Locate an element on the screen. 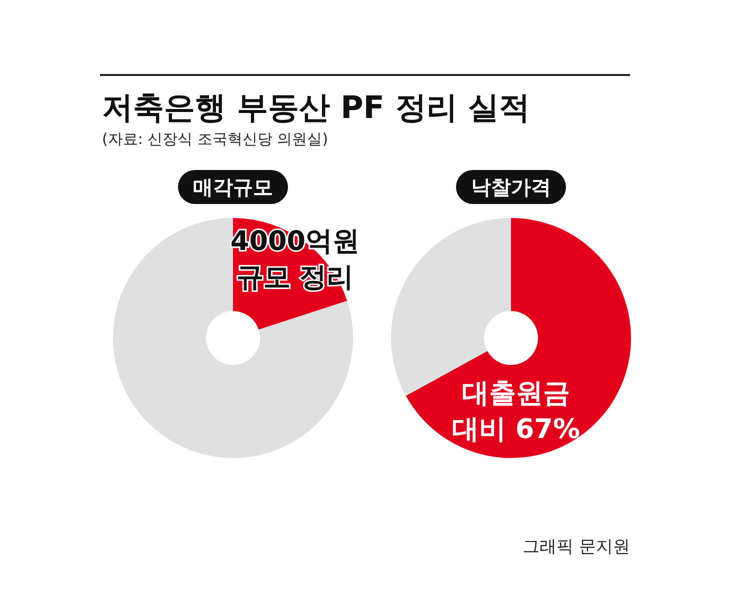 This screenshot has height=596, width=745. text: 저축은행 부동산 PF 정리 실적 is located at coordinates (316, 108).